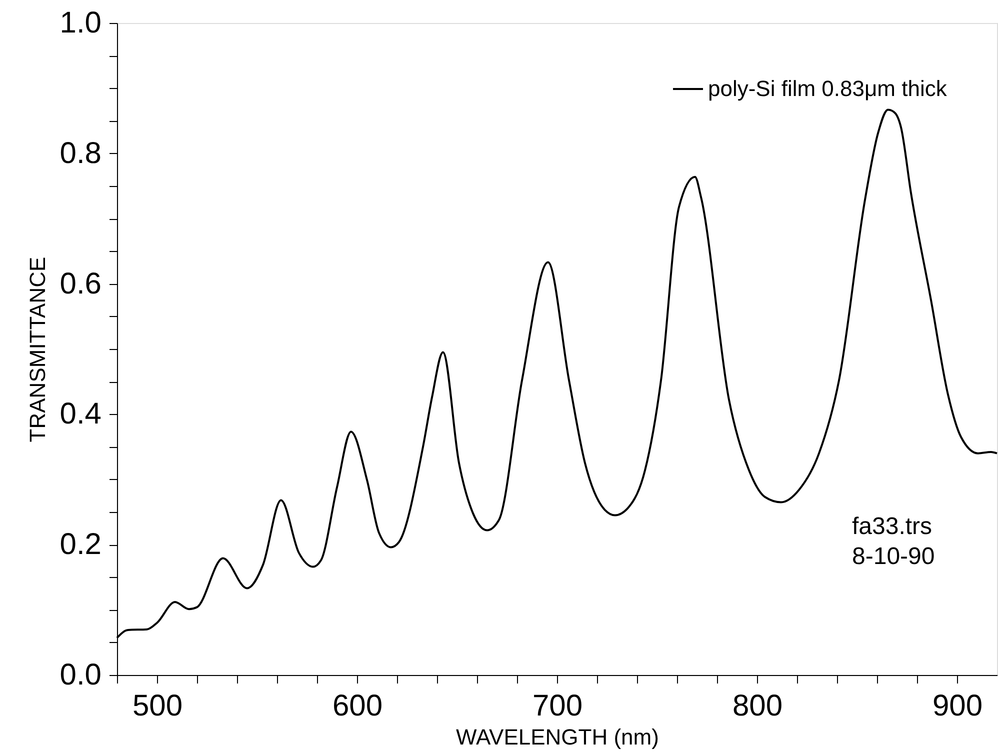  What do you see at coordinates (37, 349) in the screenshot?
I see `y-axis-title: TRANSMITTANCE` at bounding box center [37, 349].